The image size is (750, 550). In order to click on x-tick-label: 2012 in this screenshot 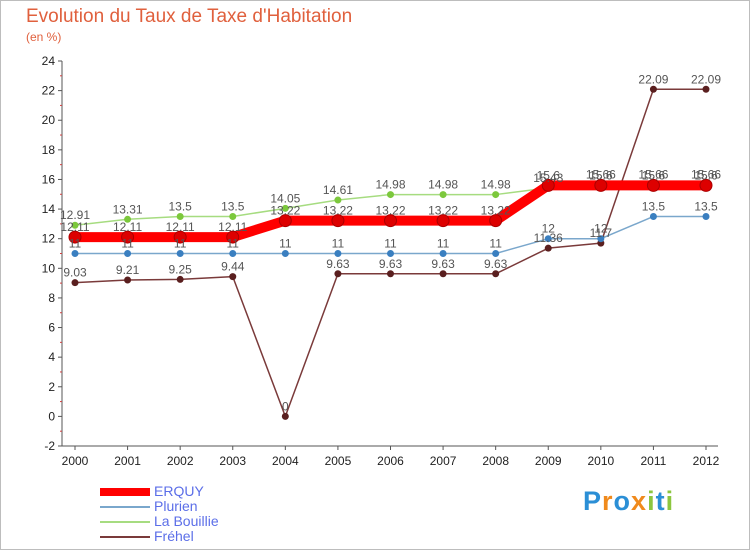, I will do `click(706, 461)`.